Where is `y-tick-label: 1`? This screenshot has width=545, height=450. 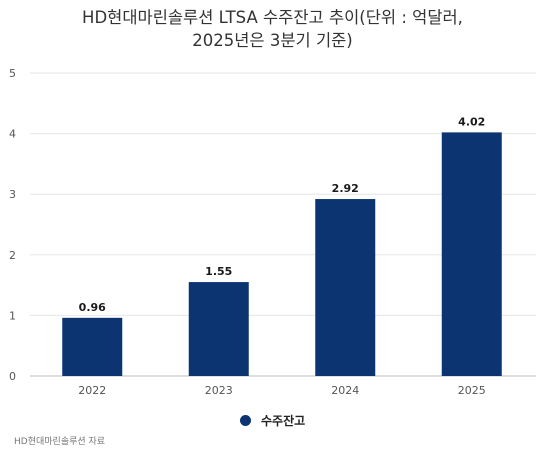
y-tick-label: 1 is located at coordinates (12, 315).